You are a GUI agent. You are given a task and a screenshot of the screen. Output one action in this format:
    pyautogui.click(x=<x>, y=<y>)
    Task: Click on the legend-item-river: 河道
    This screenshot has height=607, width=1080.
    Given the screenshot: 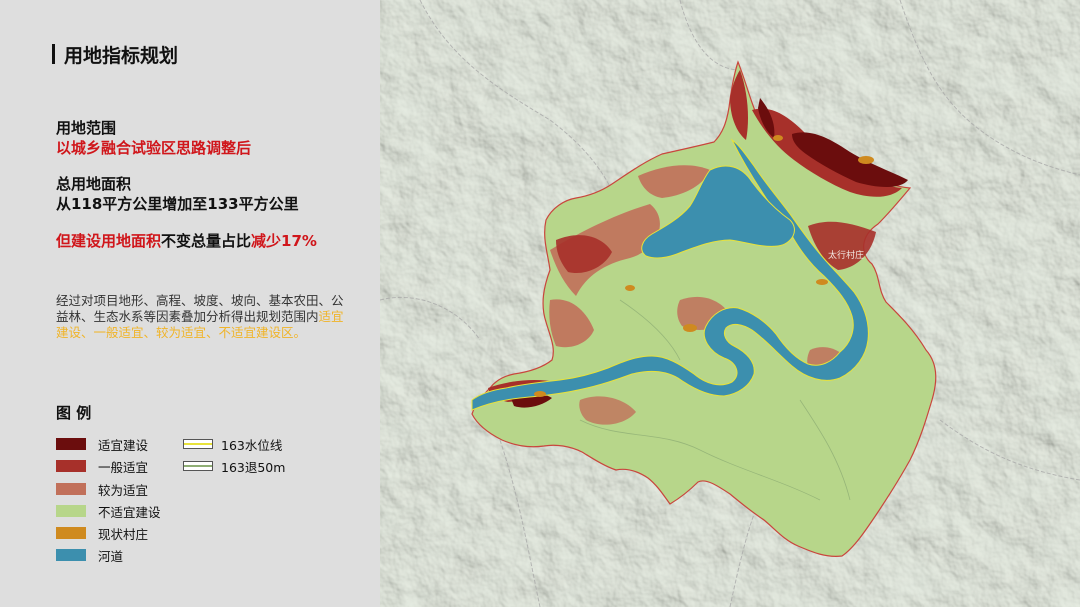 What is the action you would take?
    pyautogui.click(x=90, y=556)
    